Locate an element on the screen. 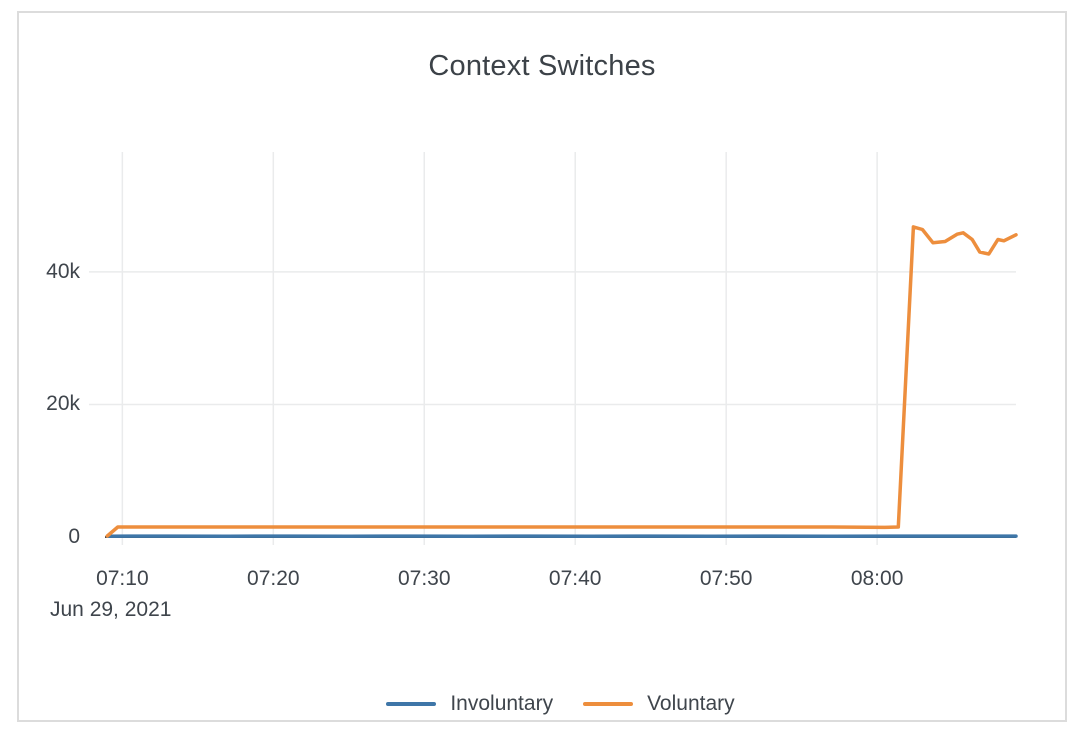 The width and height of the screenshot is (1070, 740). x-axis-tick-label: 07:20 is located at coordinates (273, 578).